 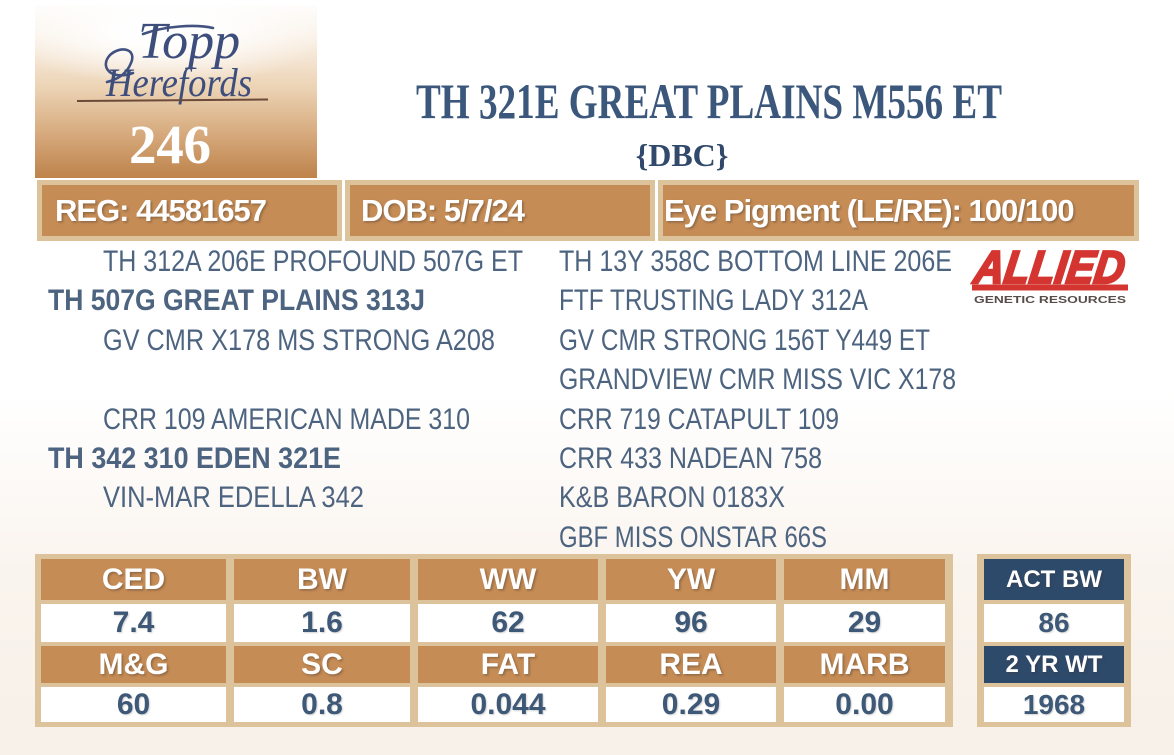 I want to click on svg-text: CRR 433 NADEAN 758, so click(x=690, y=458).